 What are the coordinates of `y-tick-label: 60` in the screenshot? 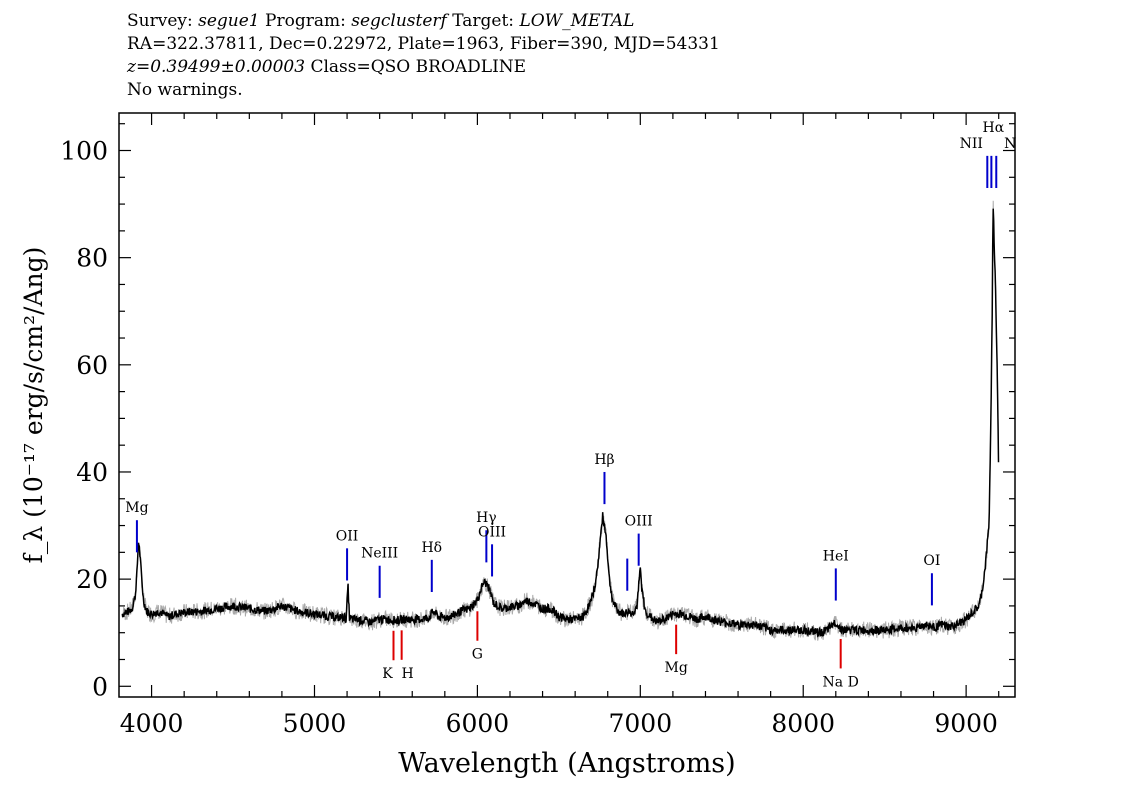 It's located at (92, 365).